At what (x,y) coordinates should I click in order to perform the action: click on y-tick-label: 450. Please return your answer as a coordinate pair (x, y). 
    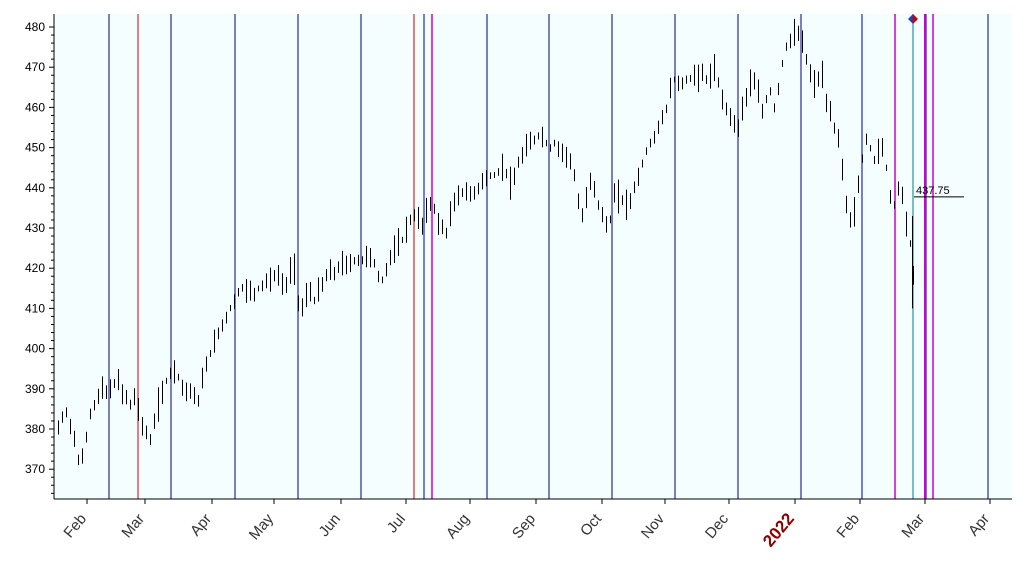
    Looking at the image, I should click on (35, 148).